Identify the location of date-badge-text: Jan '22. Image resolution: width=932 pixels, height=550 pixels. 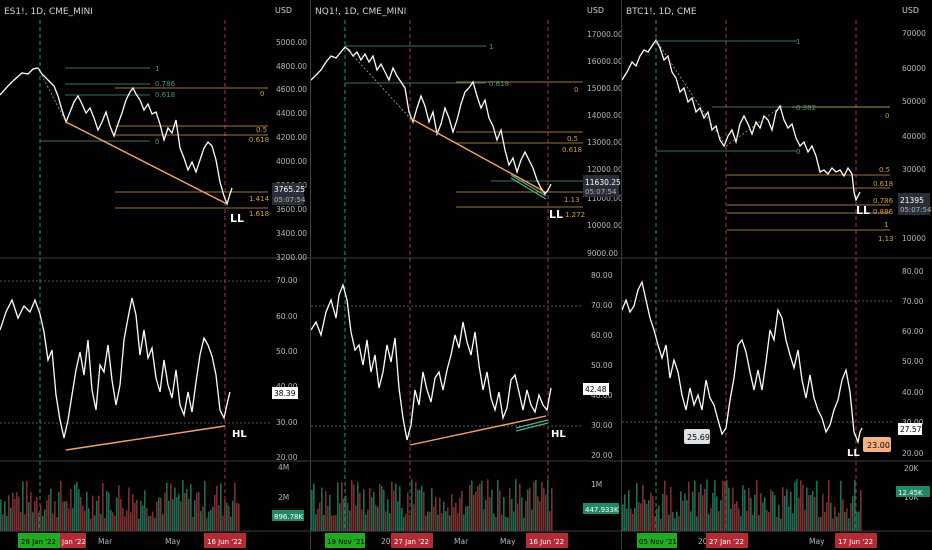
(73, 542).